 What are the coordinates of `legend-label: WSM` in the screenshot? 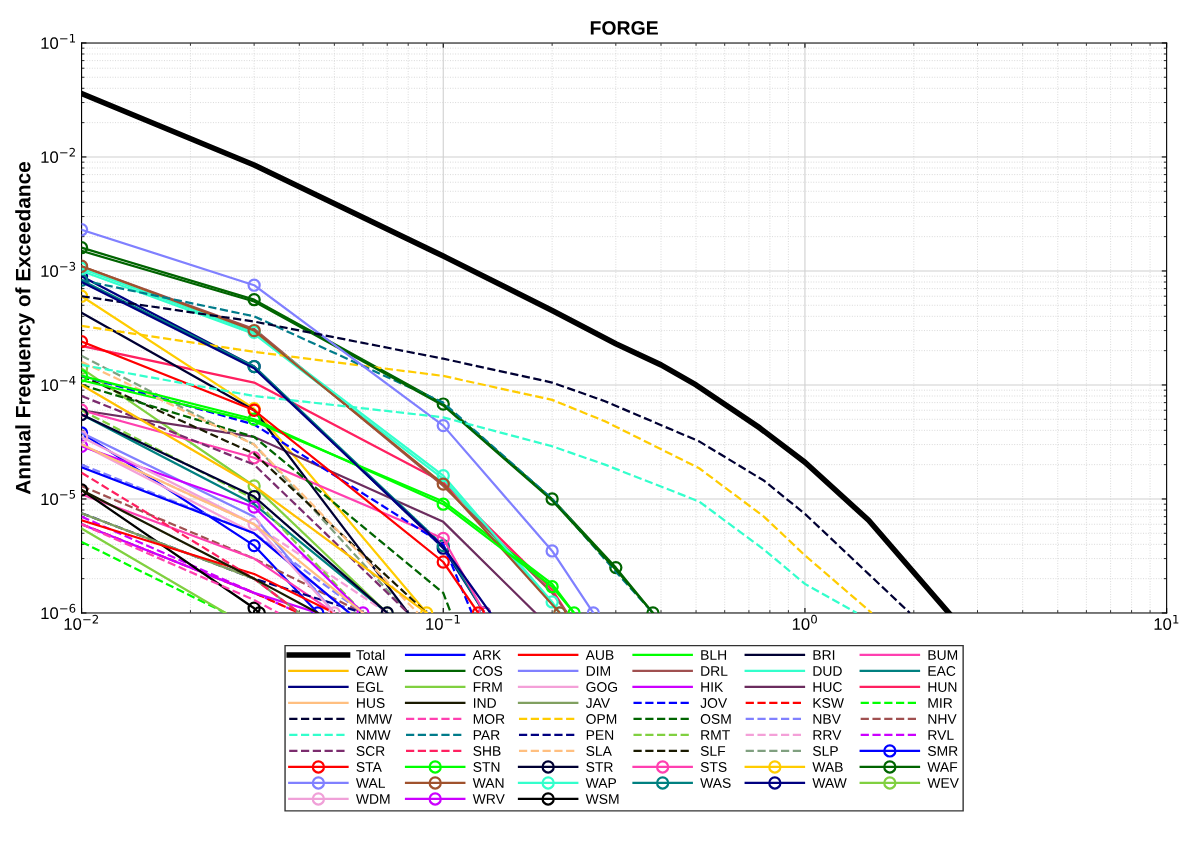 It's located at (602, 799).